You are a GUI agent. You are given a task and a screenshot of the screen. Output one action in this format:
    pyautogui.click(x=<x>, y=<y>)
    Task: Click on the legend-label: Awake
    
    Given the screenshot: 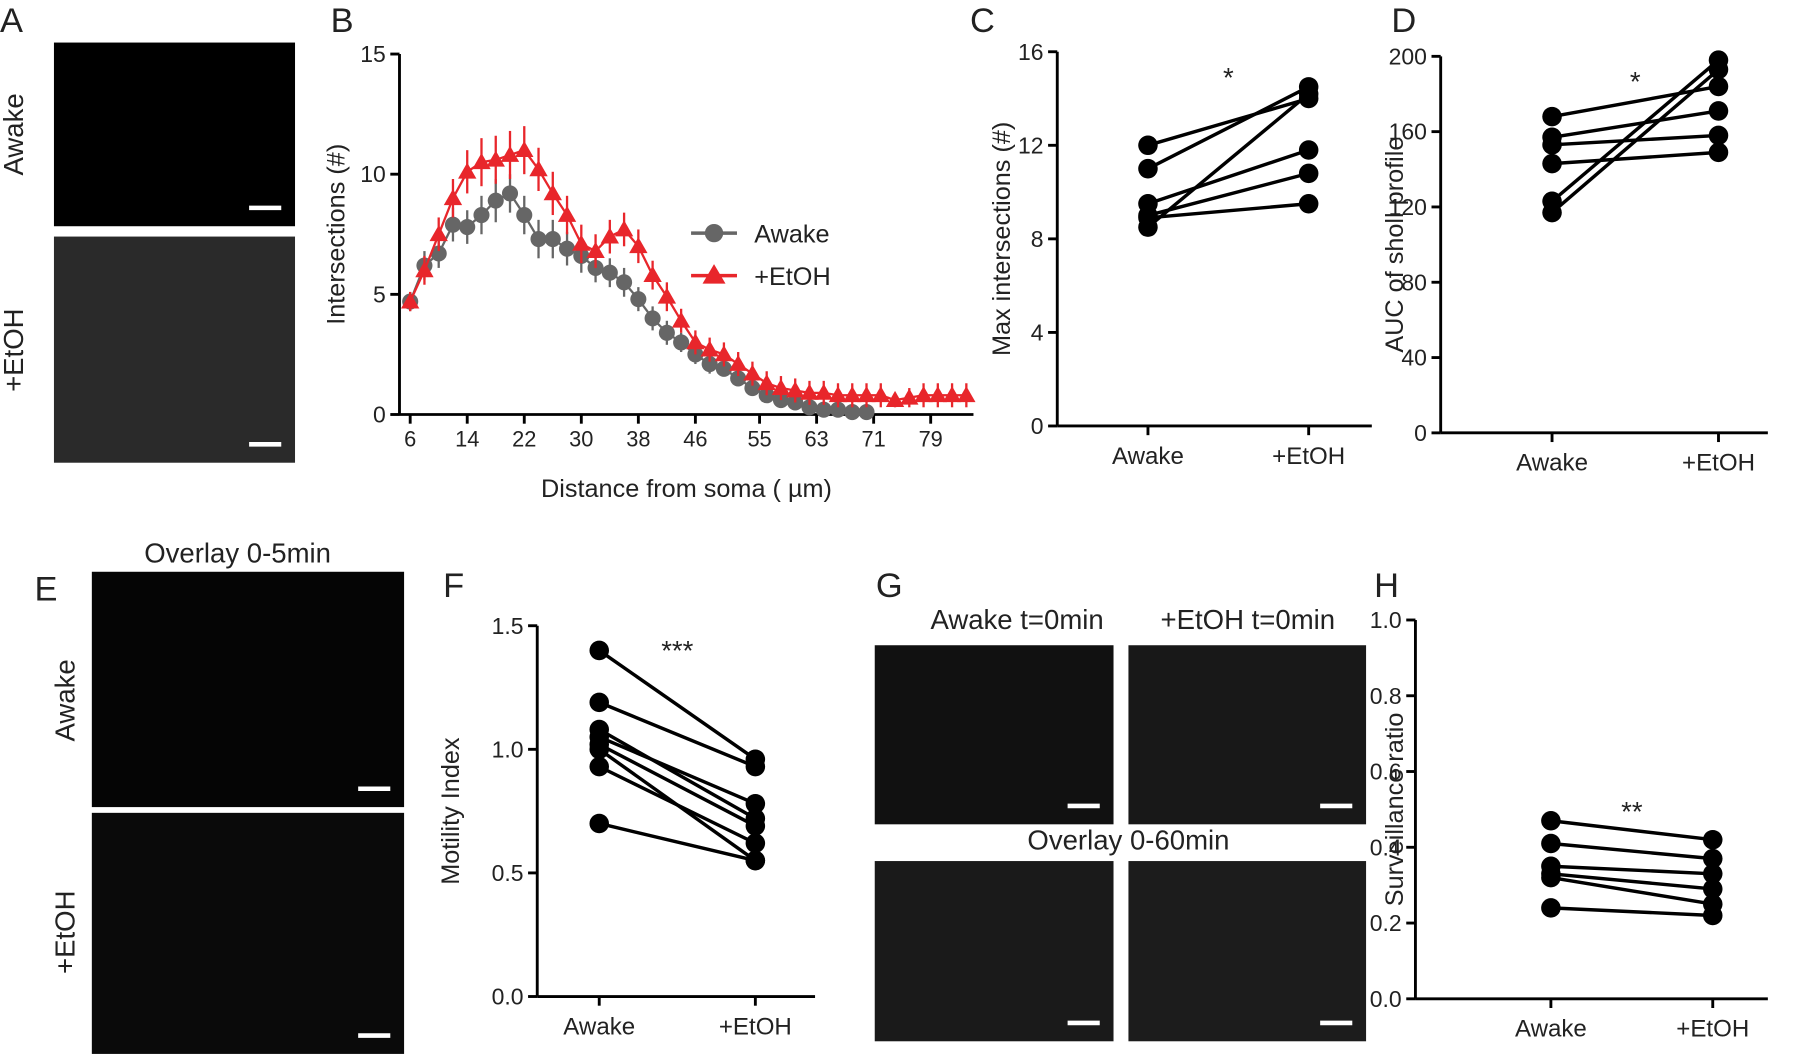 What is the action you would take?
    pyautogui.click(x=791, y=234)
    